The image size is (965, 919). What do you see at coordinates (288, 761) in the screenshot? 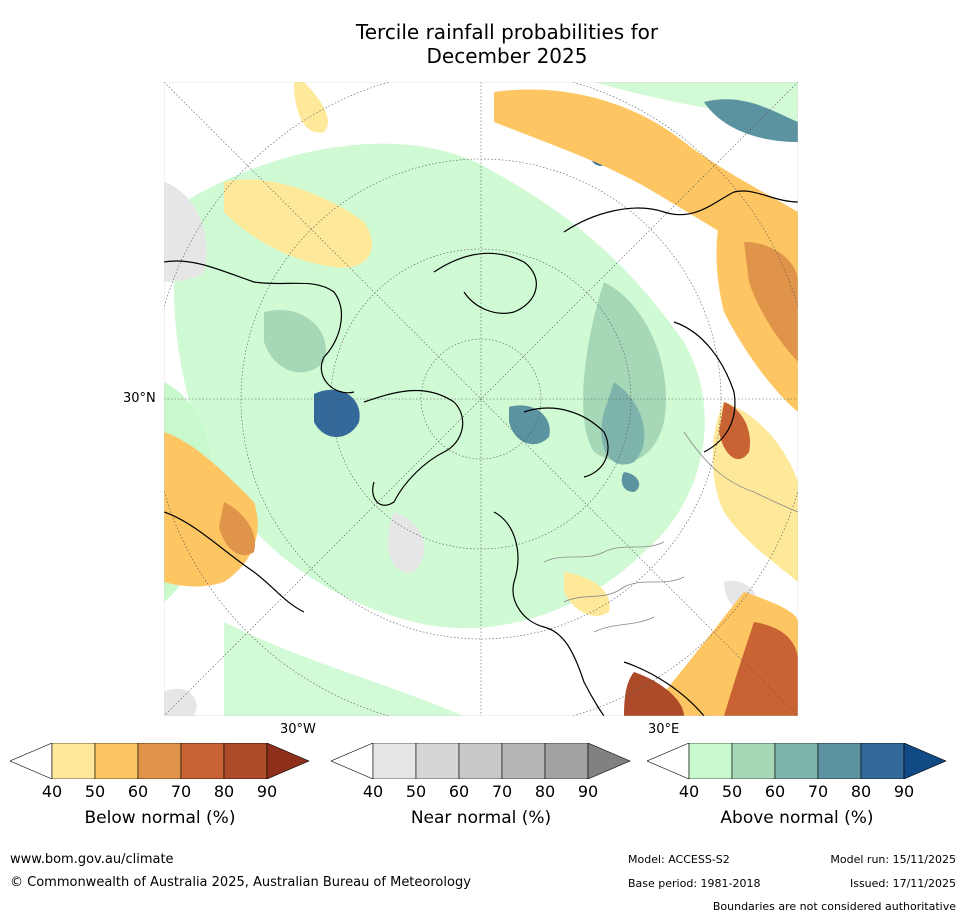
I see `colorbar-below-normal-arrow-high` at bounding box center [288, 761].